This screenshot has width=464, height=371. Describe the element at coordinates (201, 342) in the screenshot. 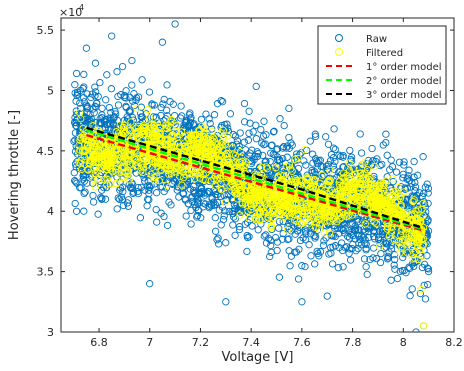

I see `x-tick-label: 7.2` at that location.